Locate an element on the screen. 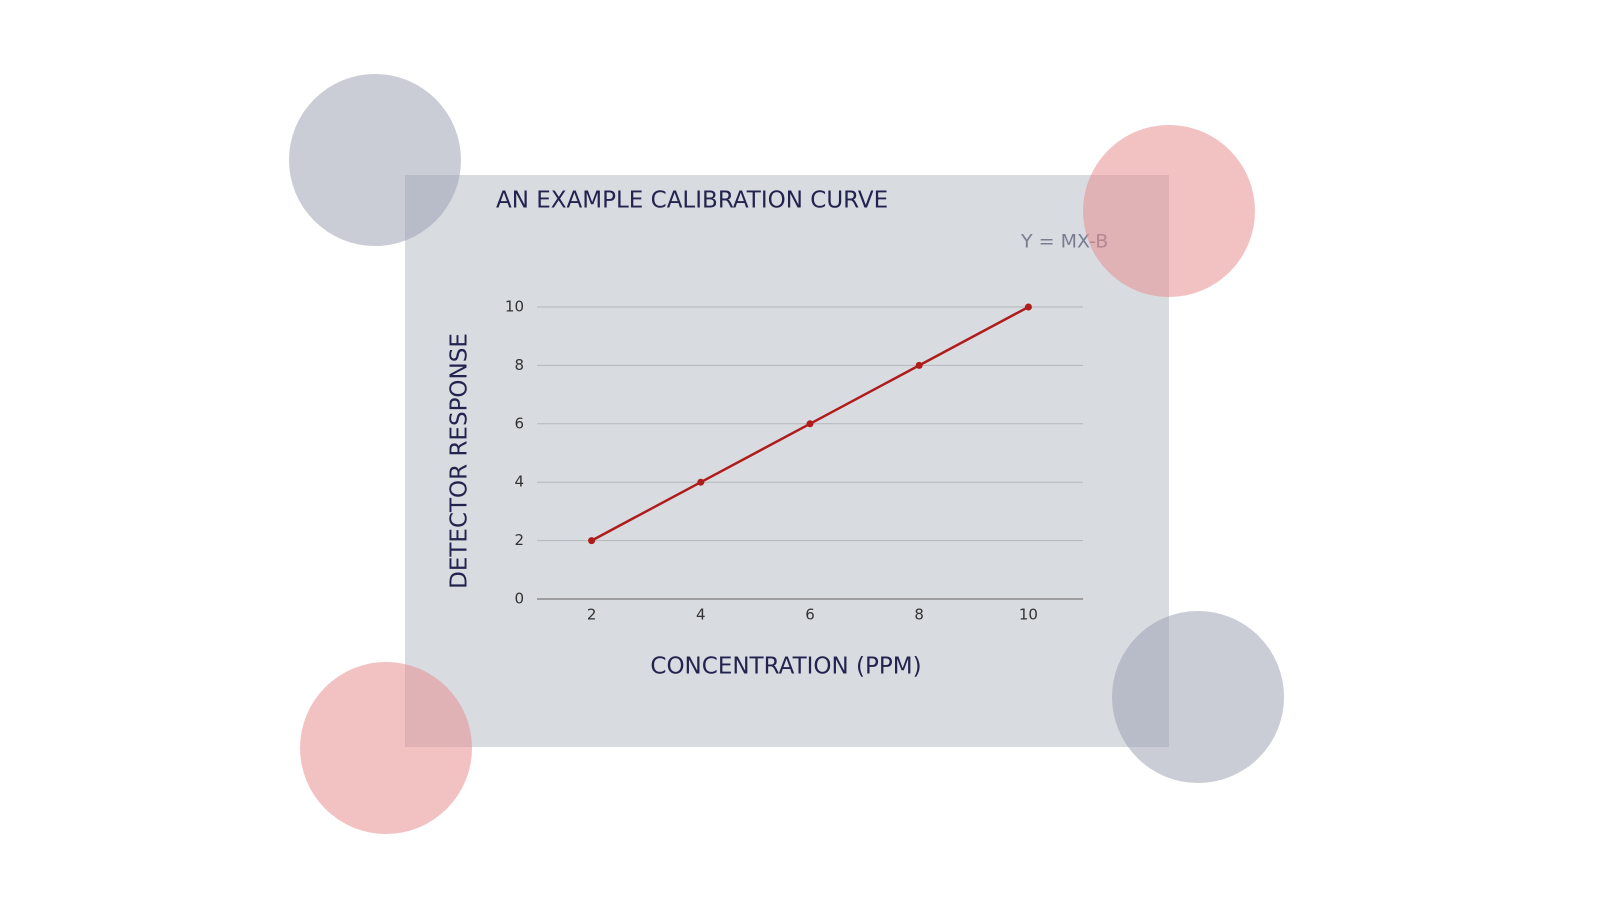 Image resolution: width=1600 pixels, height=900 pixels. x-tick-label: 4 is located at coordinates (701, 615).